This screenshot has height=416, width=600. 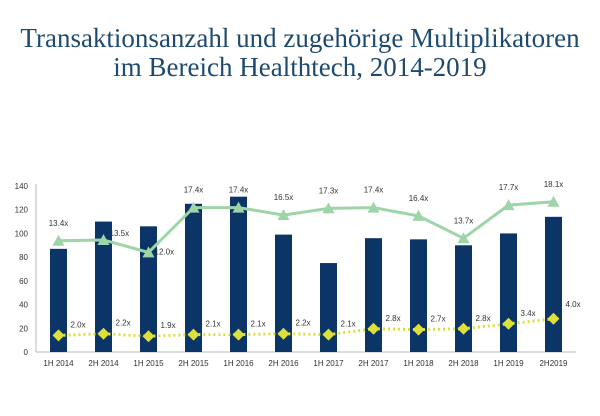 What do you see at coordinates (300, 67) in the screenshot?
I see `title-line-2: im Bereich Healthtech, 2014-2019` at bounding box center [300, 67].